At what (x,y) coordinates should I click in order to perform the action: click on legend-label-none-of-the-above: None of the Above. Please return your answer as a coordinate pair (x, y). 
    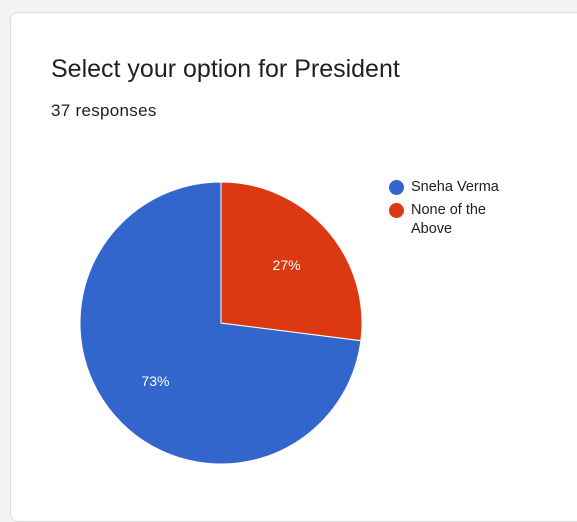
    Looking at the image, I should click on (448, 219).